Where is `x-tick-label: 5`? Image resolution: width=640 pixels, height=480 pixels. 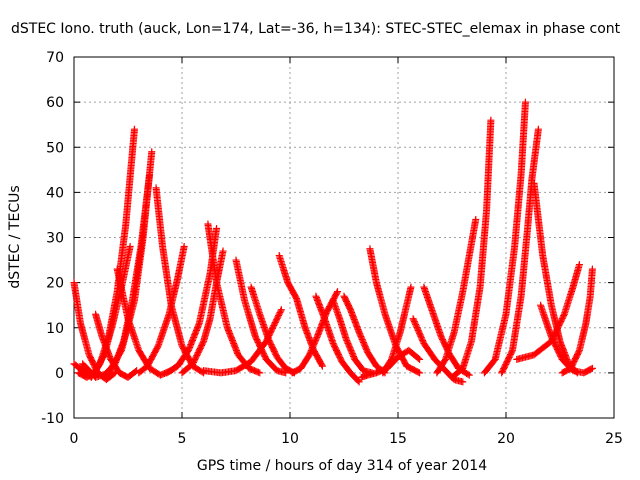 x-tick-label: 5 is located at coordinates (182, 439).